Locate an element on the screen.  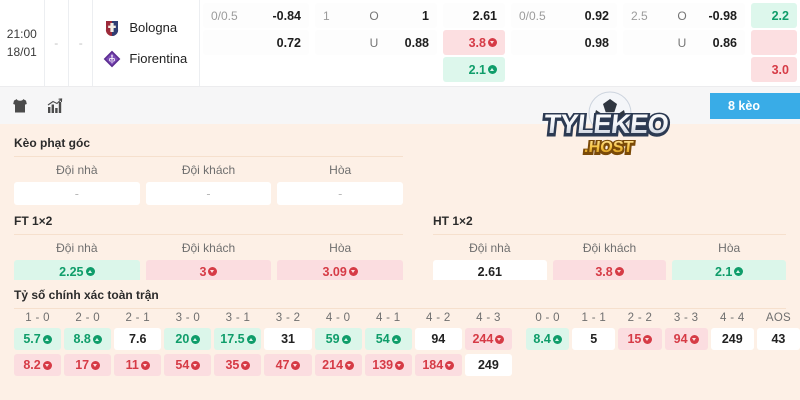
score-odds-cell: 31 is located at coordinates (288, 339).